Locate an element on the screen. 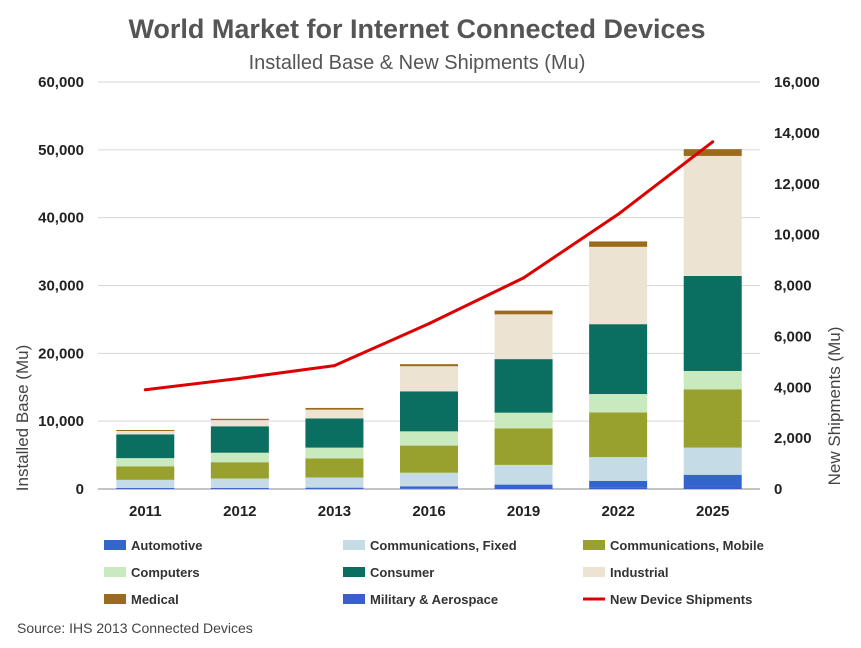  x-tick-label: 2012 is located at coordinates (239, 511).